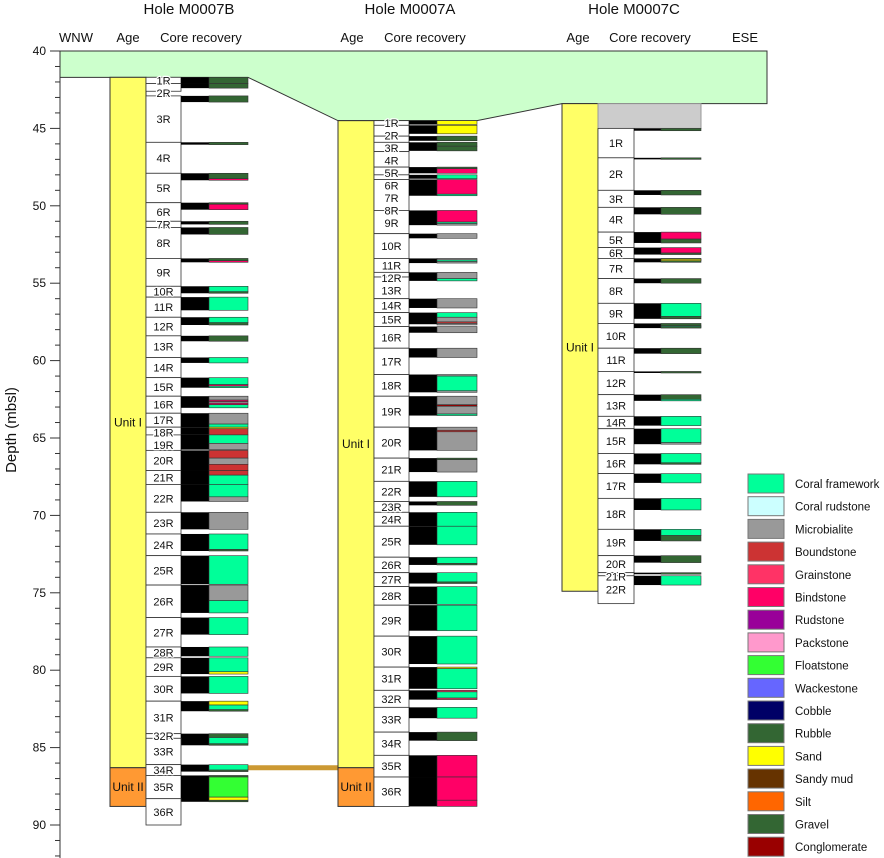 The width and height of the screenshot is (884, 858). I want to click on depth-axis: 40 45 50 55 60 65 70 75 80 85 90, so click(47, 451).